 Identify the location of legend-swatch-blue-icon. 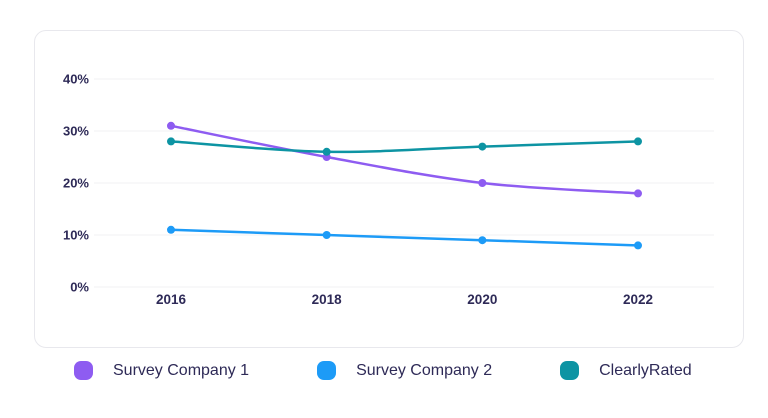
(327, 370).